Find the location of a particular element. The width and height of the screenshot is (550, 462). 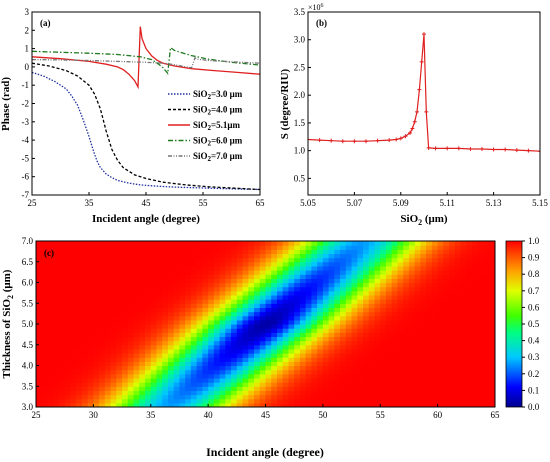

data-marker-b is located at coordinates (493, 149).